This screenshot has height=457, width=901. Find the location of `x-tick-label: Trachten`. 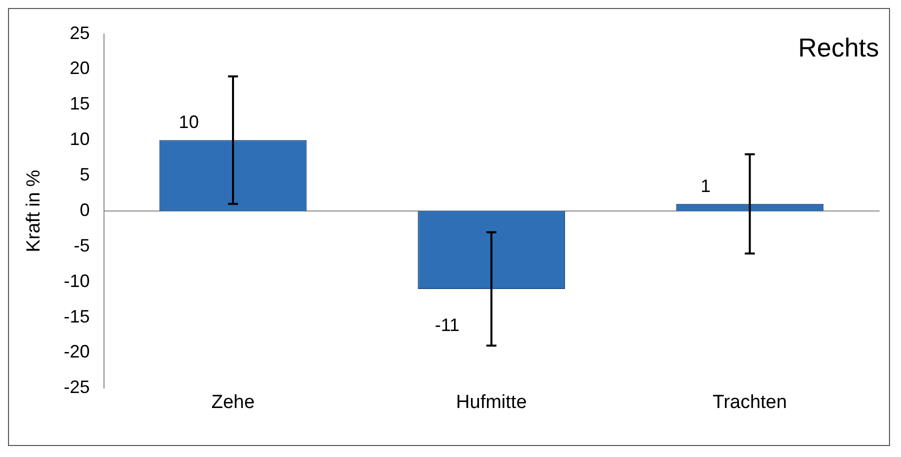

x-tick-label: Trachten is located at coordinates (749, 403).